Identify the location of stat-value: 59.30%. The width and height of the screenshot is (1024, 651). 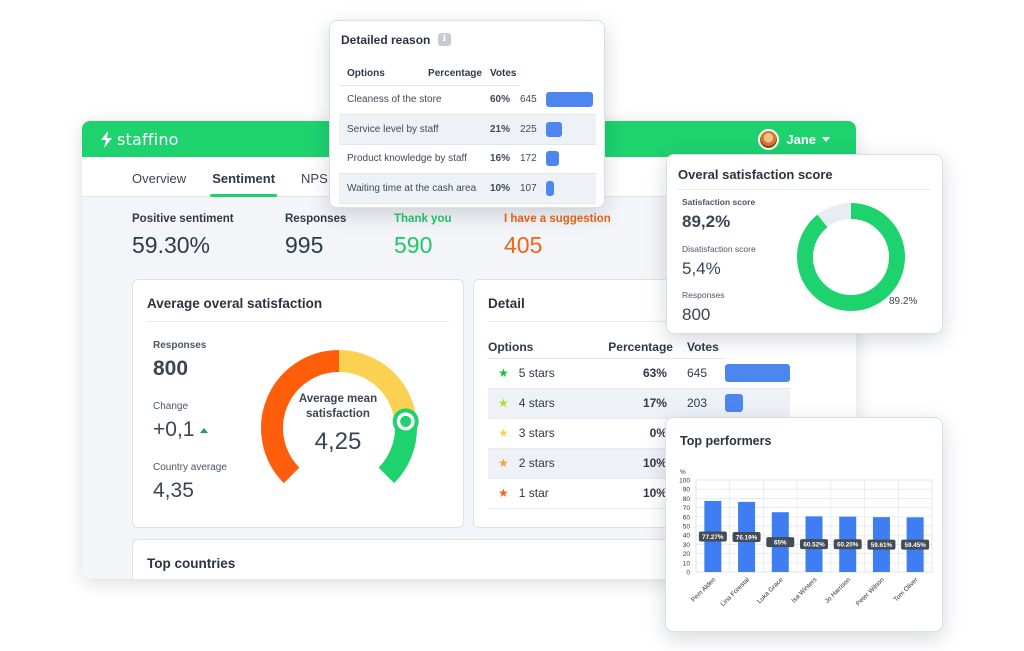
(171, 245).